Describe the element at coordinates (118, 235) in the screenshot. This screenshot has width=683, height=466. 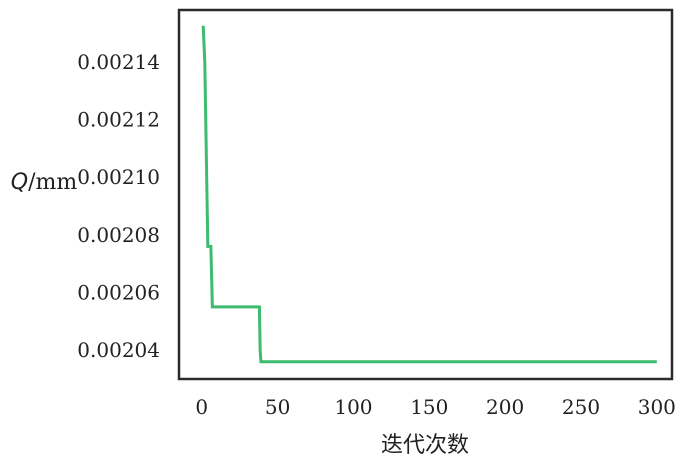
I see `y-tick-label: 0.00208` at that location.